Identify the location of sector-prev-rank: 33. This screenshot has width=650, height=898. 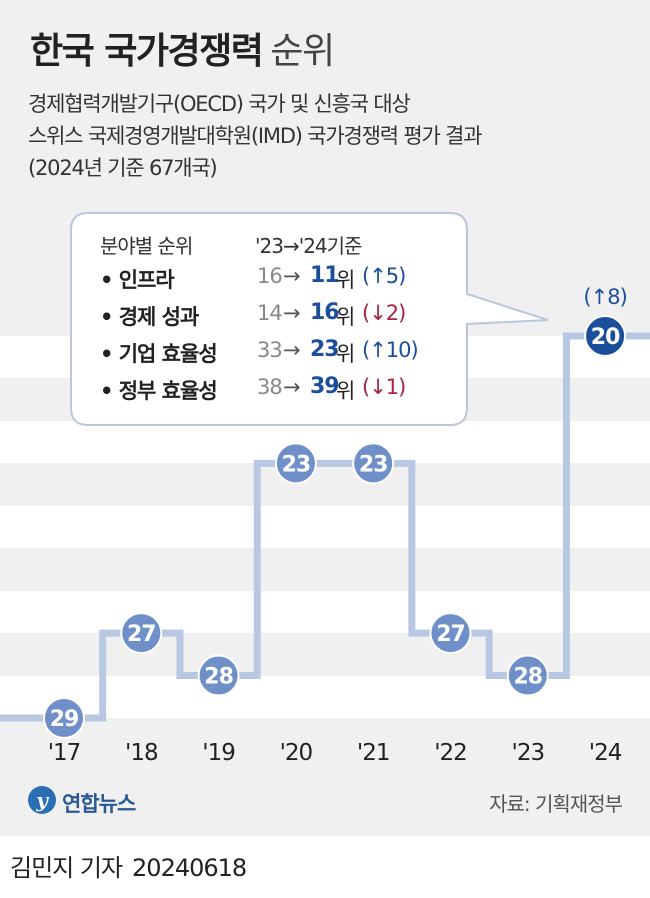
(270, 350).